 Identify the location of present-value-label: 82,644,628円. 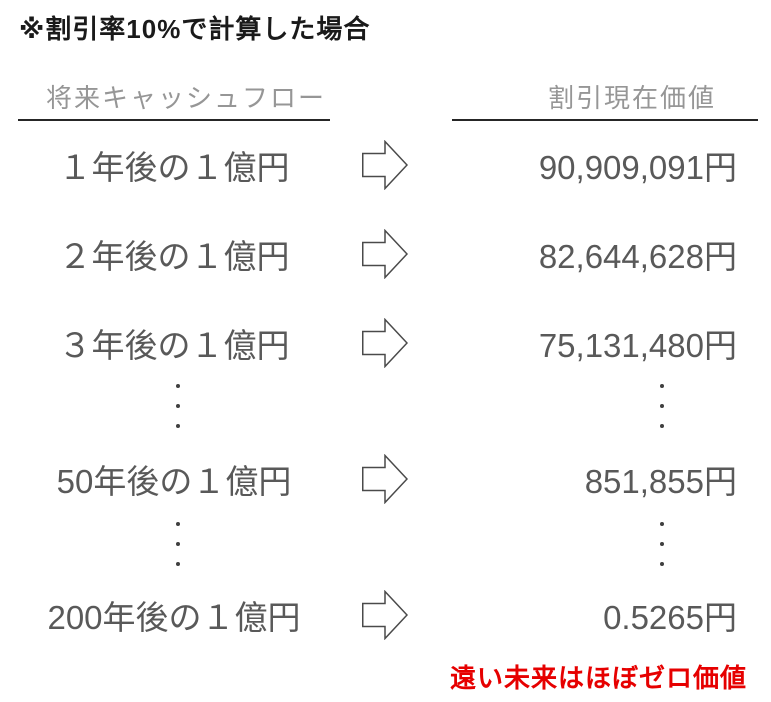
(637, 256).